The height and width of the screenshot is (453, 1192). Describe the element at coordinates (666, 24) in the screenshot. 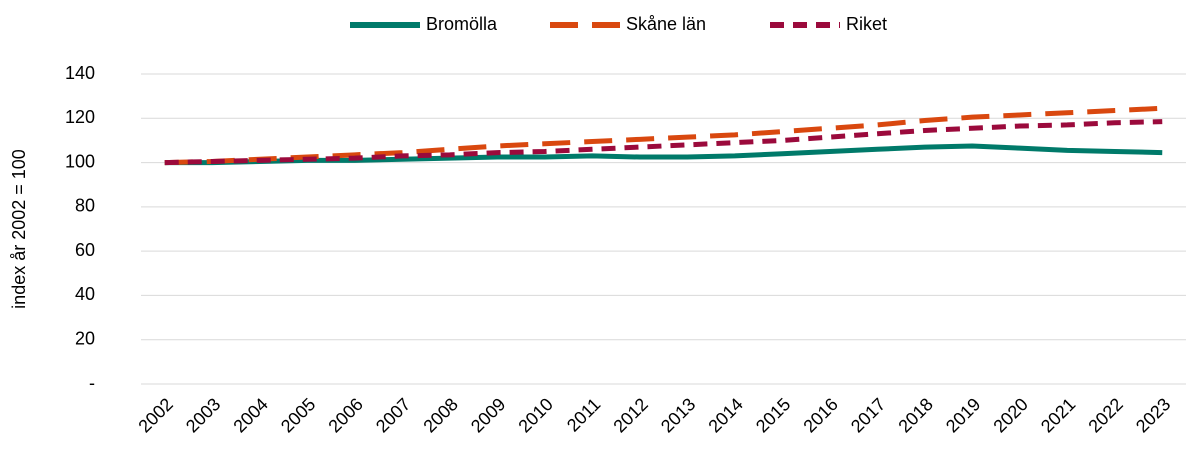

I see `legend-label: Skåne län` at that location.